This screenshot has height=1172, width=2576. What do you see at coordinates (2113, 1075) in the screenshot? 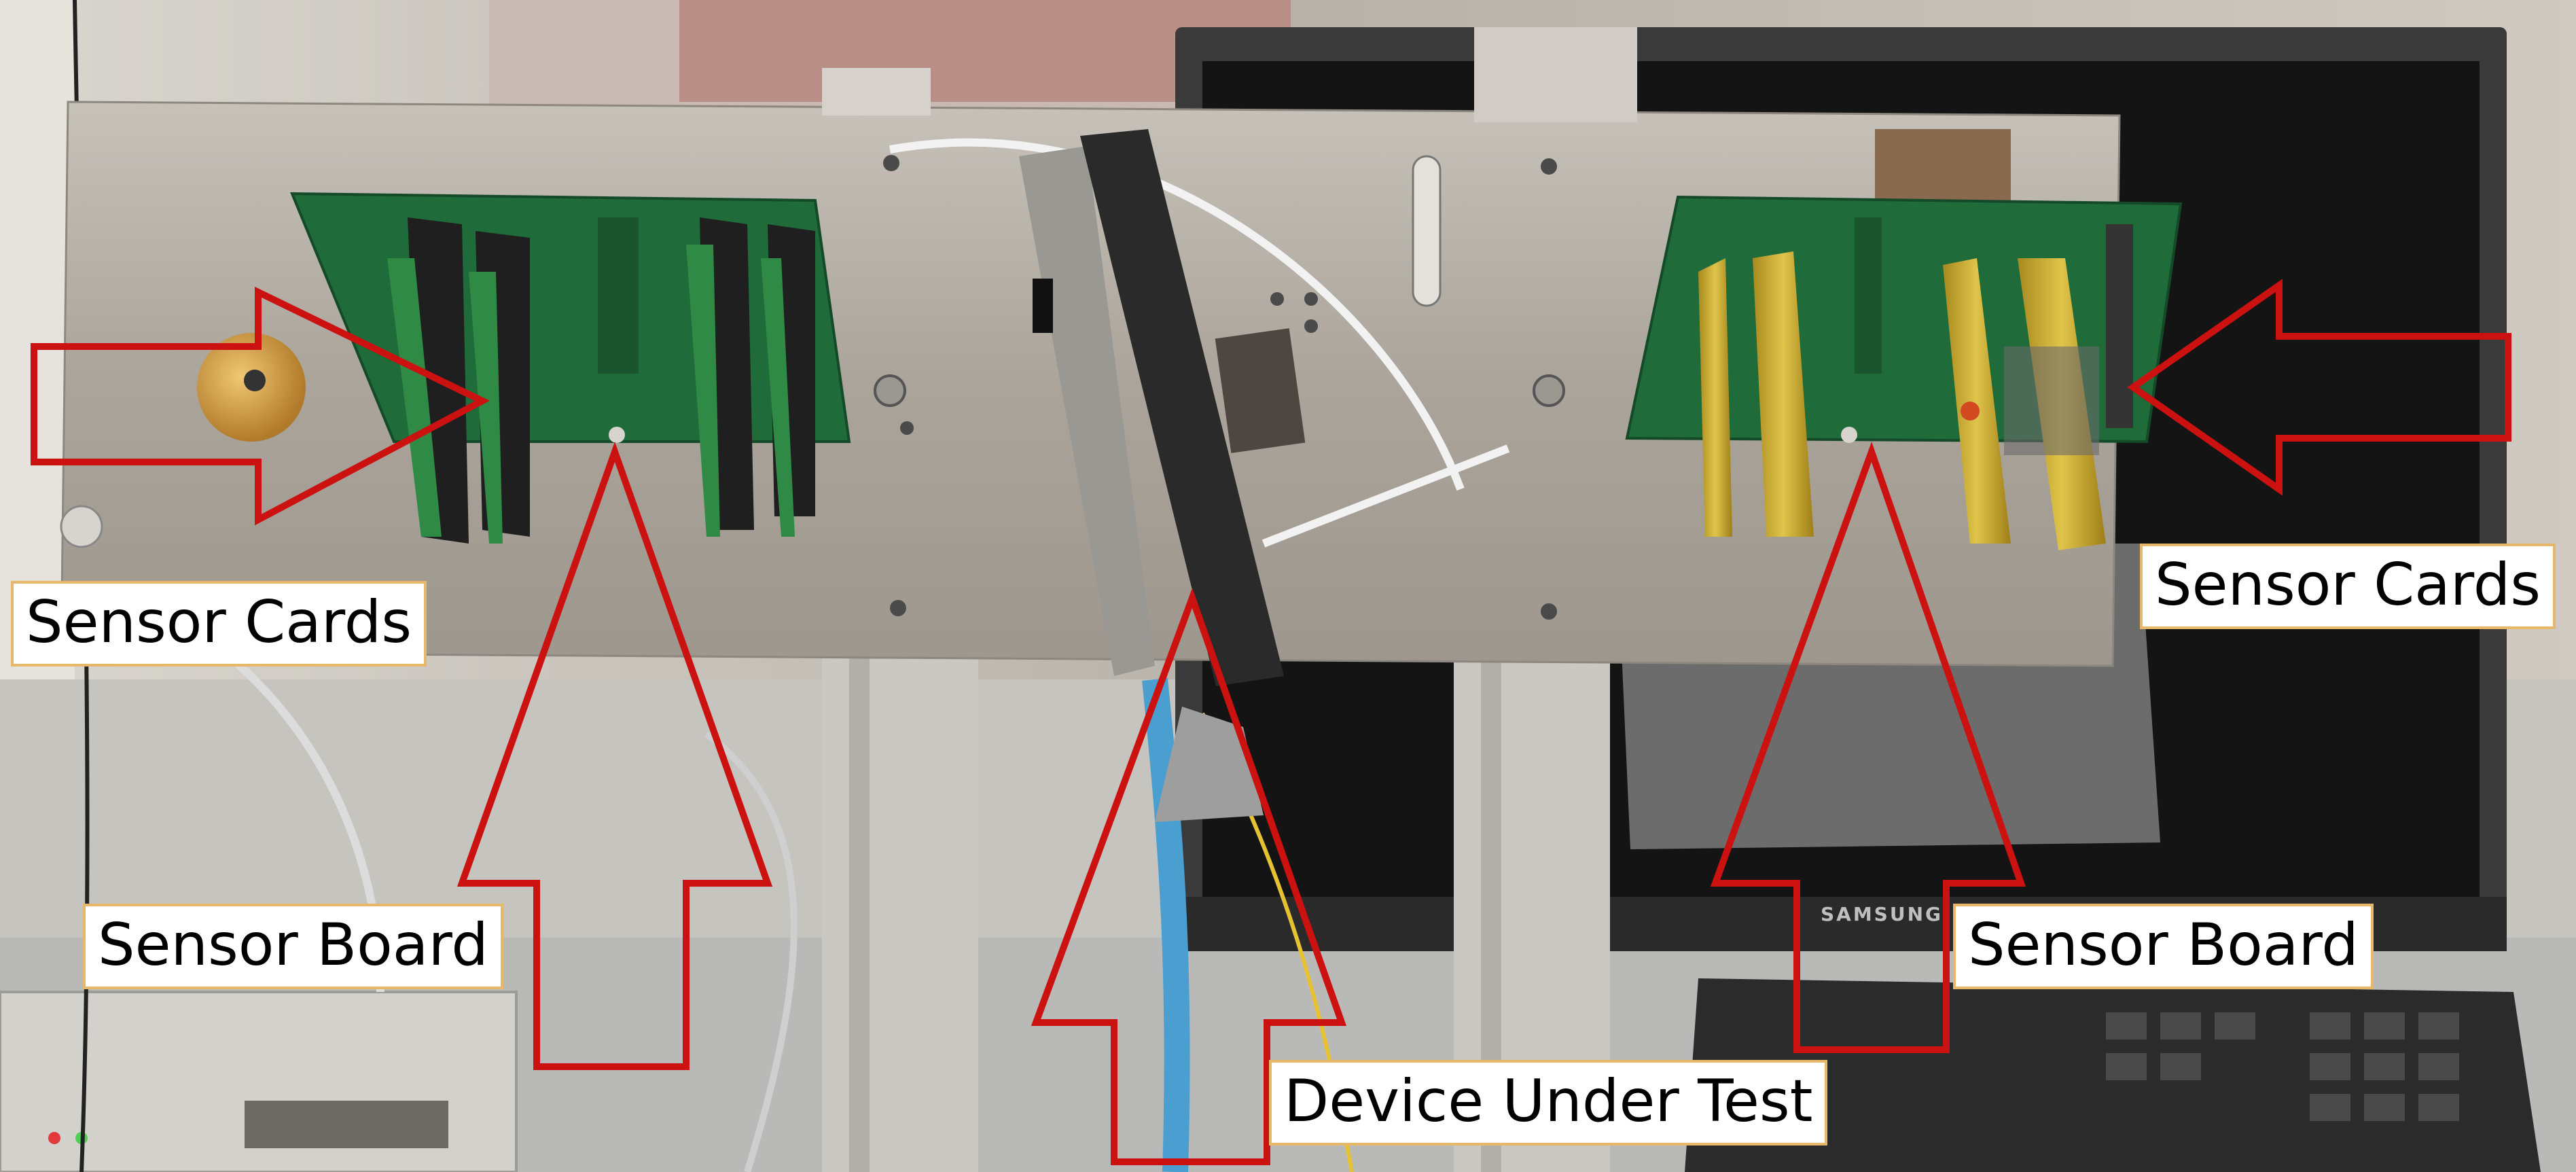
I see `keyboard` at bounding box center [2113, 1075].